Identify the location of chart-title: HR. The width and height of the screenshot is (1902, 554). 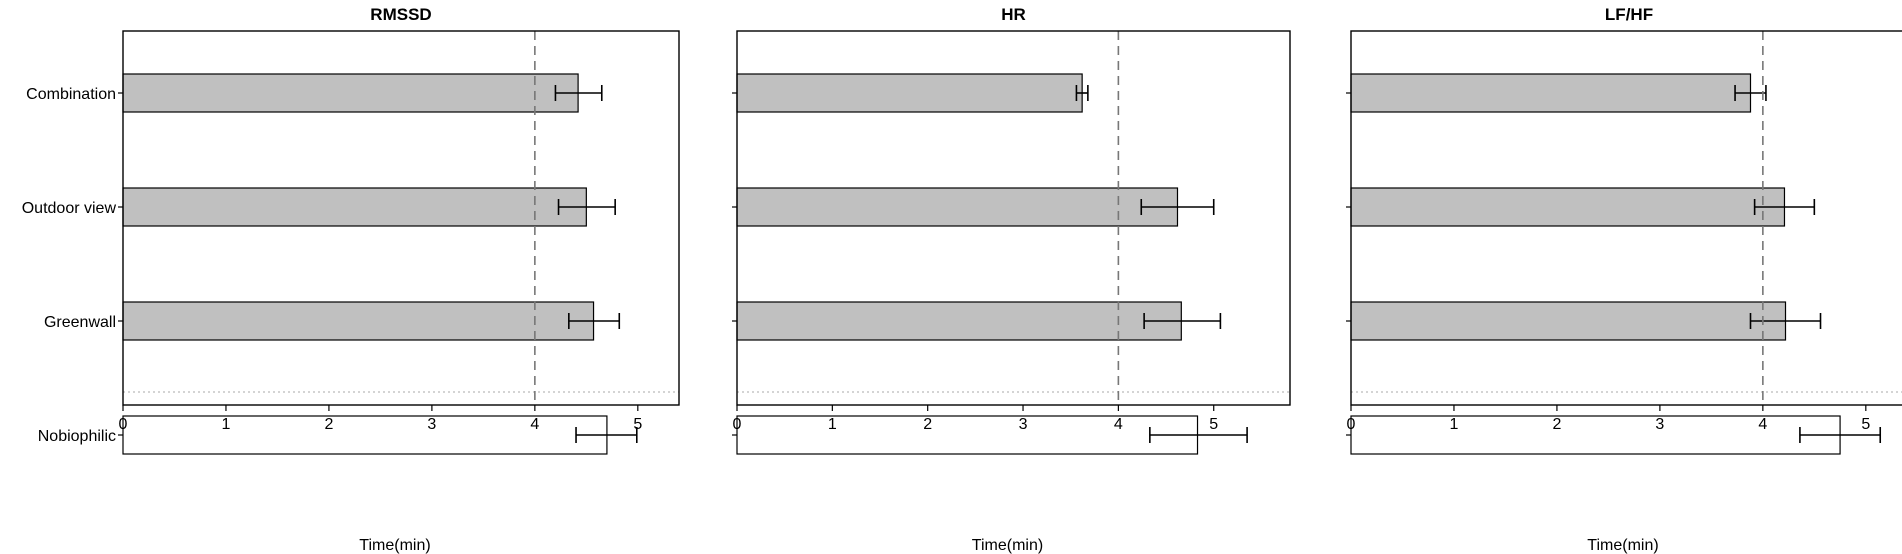
(1013, 14).